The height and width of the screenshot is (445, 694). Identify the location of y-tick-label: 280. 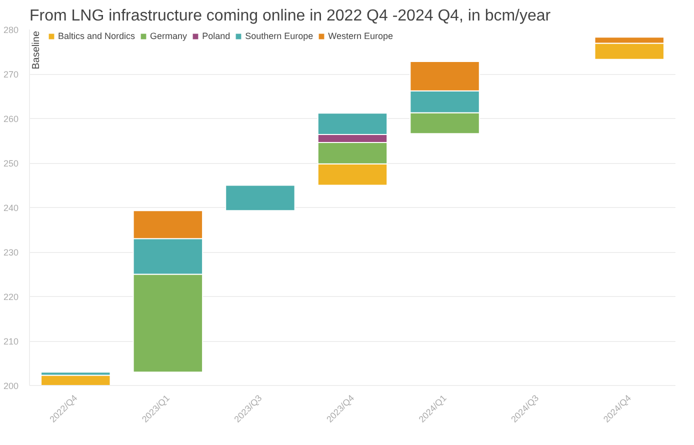
(11, 30).